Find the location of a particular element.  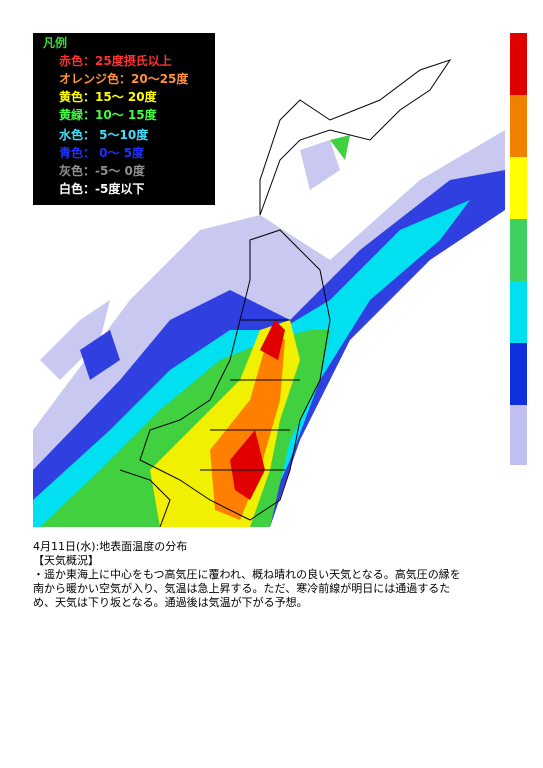

caption-title: 4月11日(水):地表面温度の分布 is located at coordinates (110, 546).